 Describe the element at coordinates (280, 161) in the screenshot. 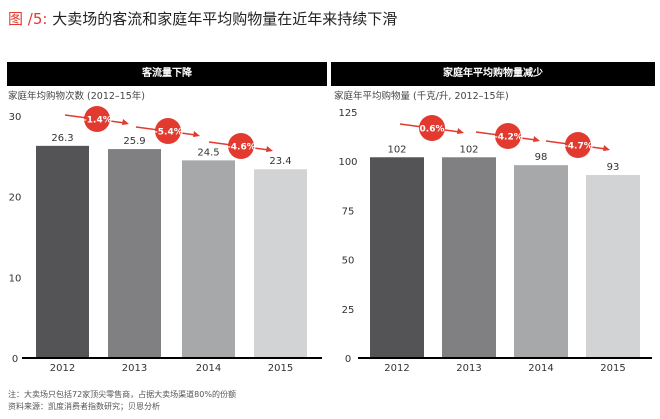

I see `data-label: 23.4` at that location.